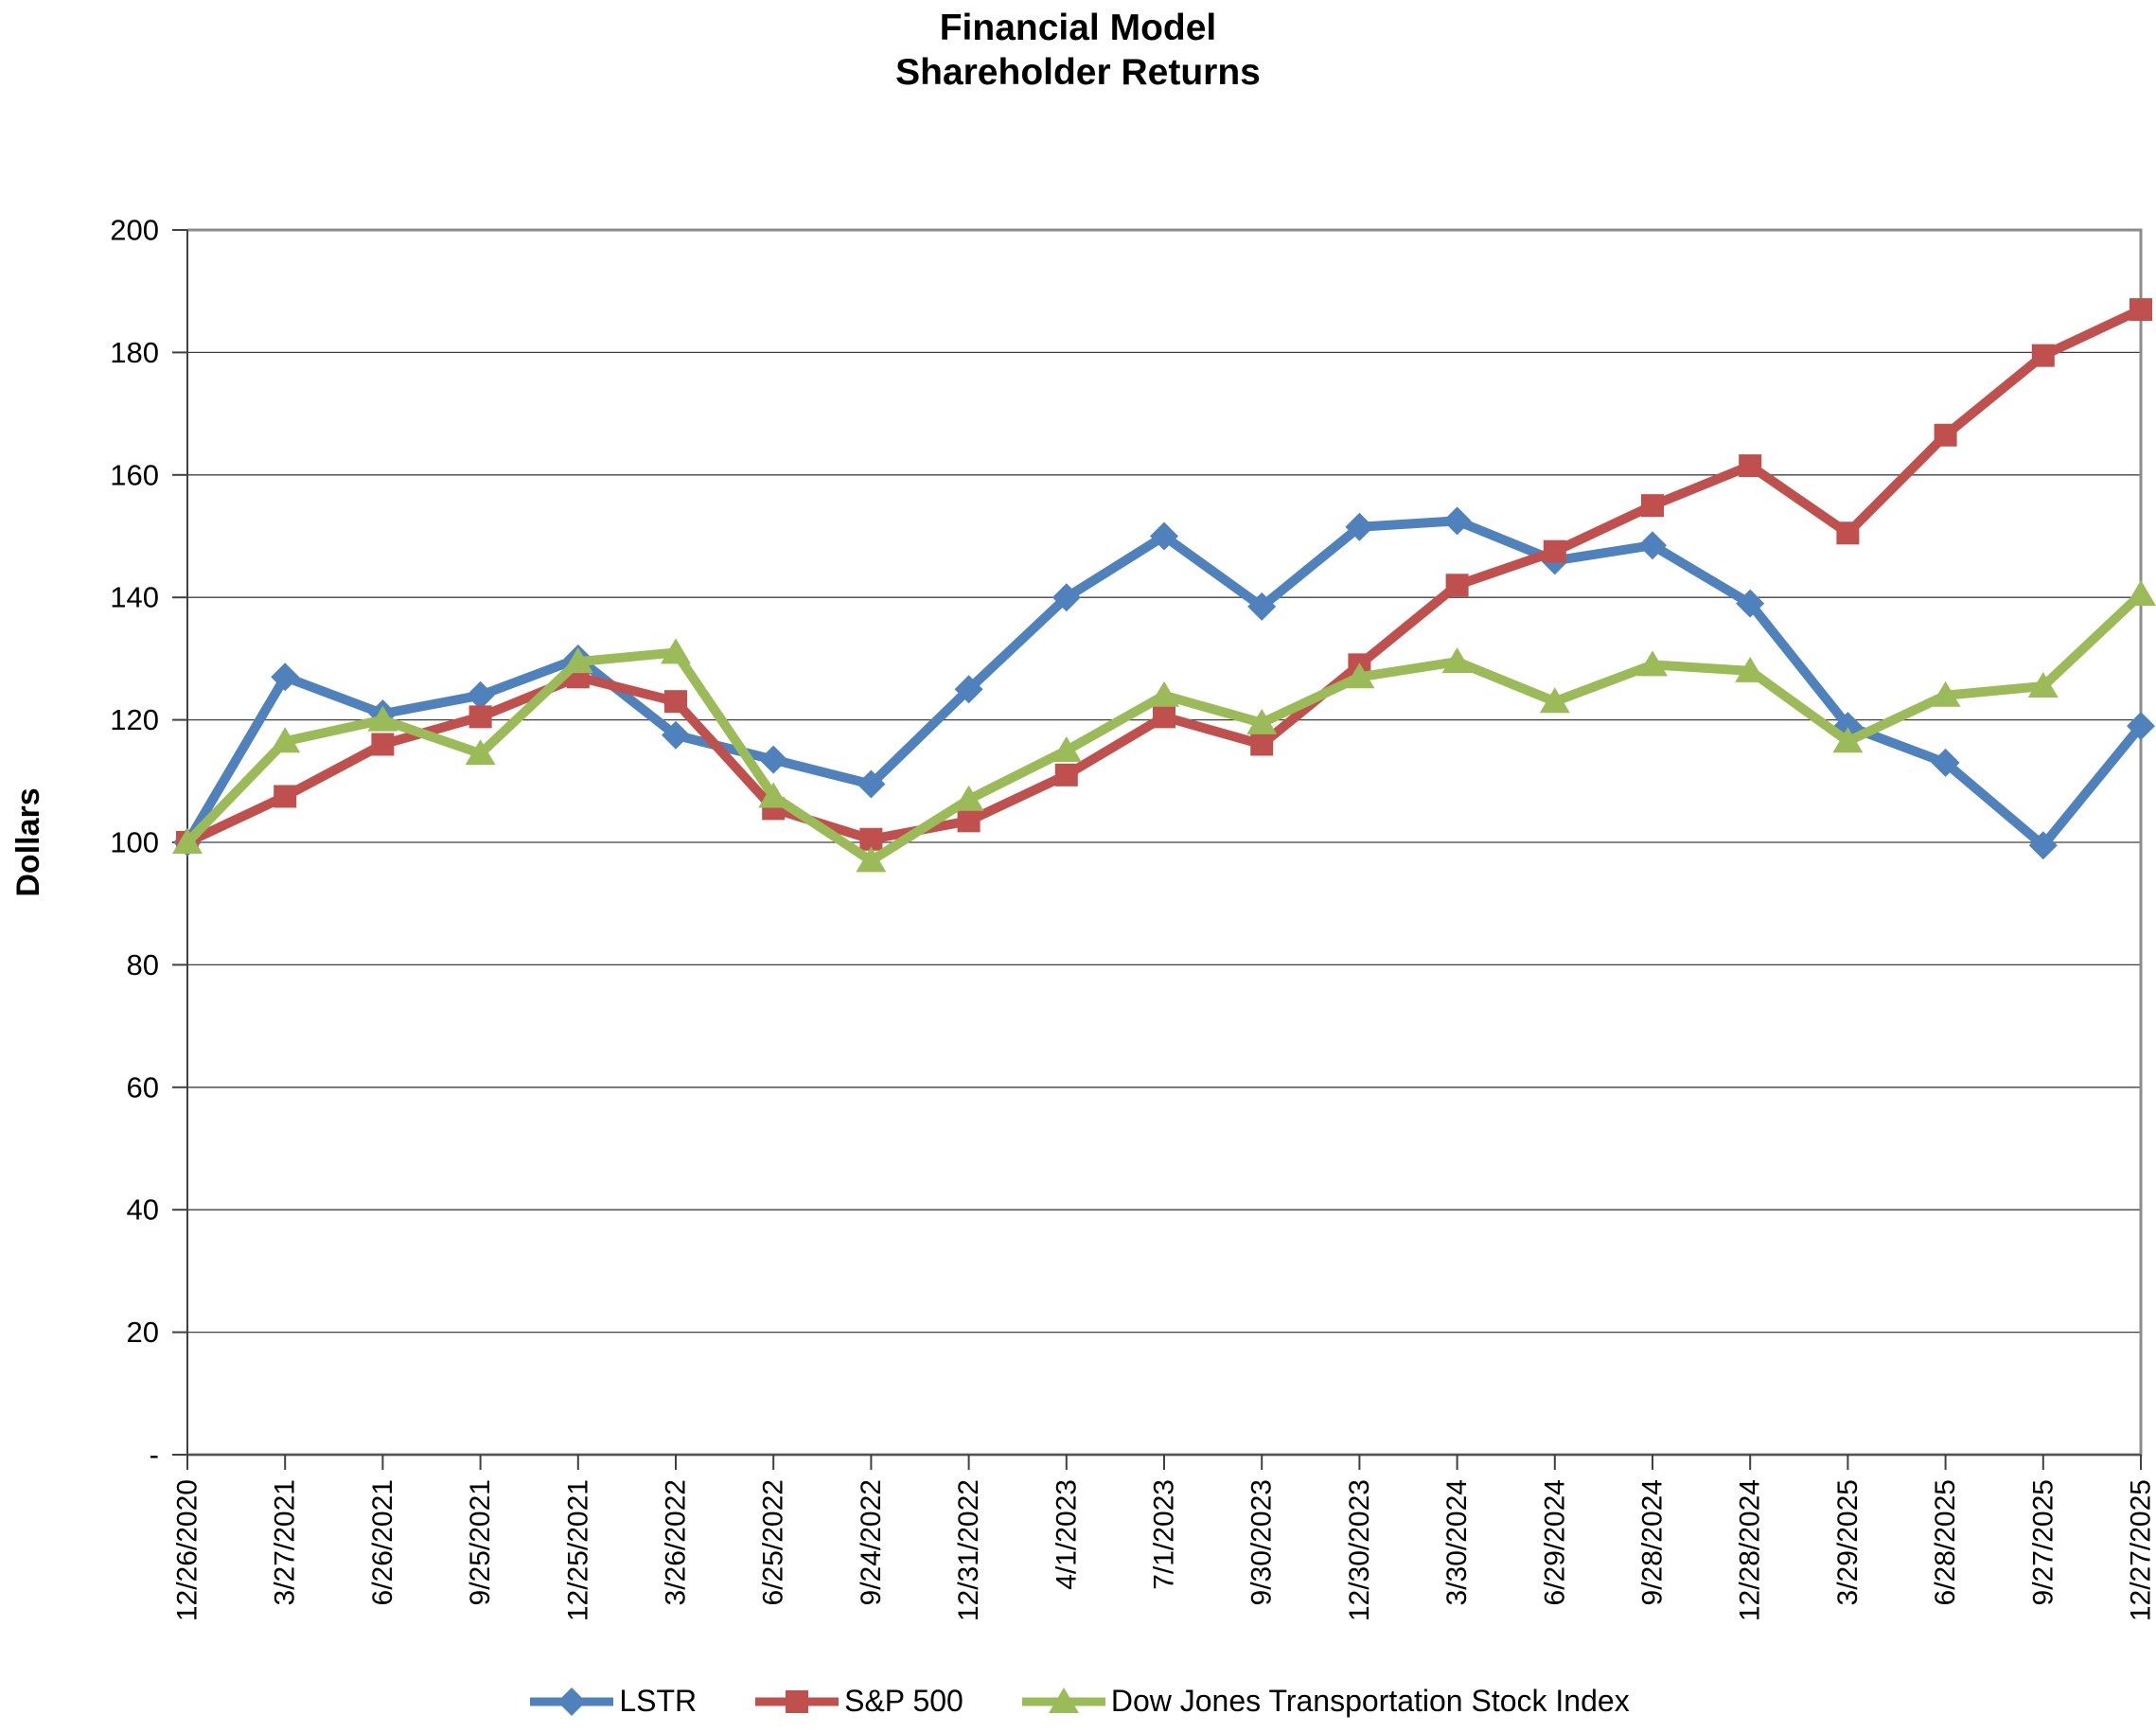 Image resolution: width=2156 pixels, height=1732 pixels. Describe the element at coordinates (134, 352) in the screenshot. I see `y-tick-label: 180` at that location.